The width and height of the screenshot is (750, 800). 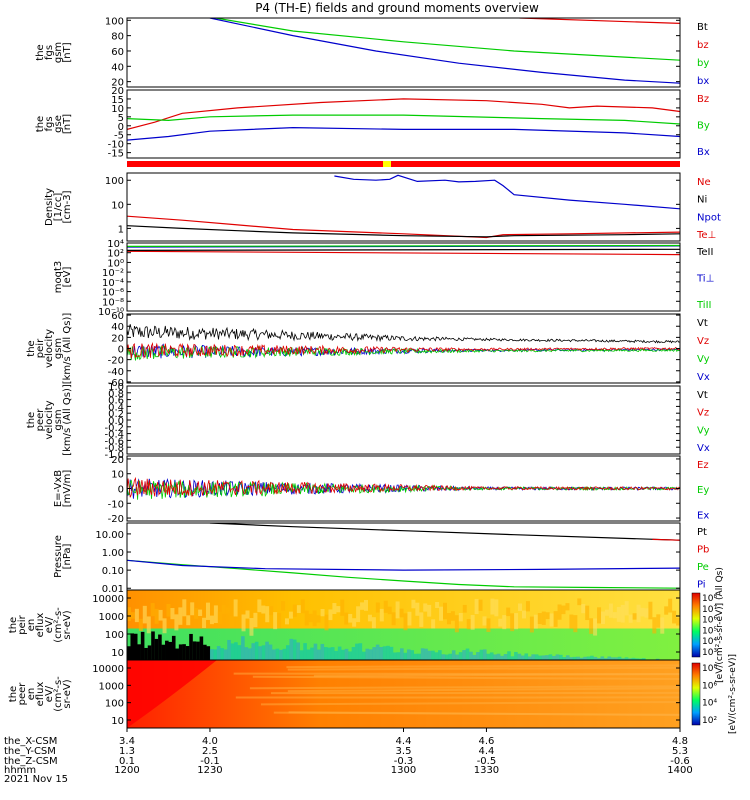 What do you see at coordinates (709, 217) in the screenshot?
I see `legend-entry: Npot` at bounding box center [709, 217].